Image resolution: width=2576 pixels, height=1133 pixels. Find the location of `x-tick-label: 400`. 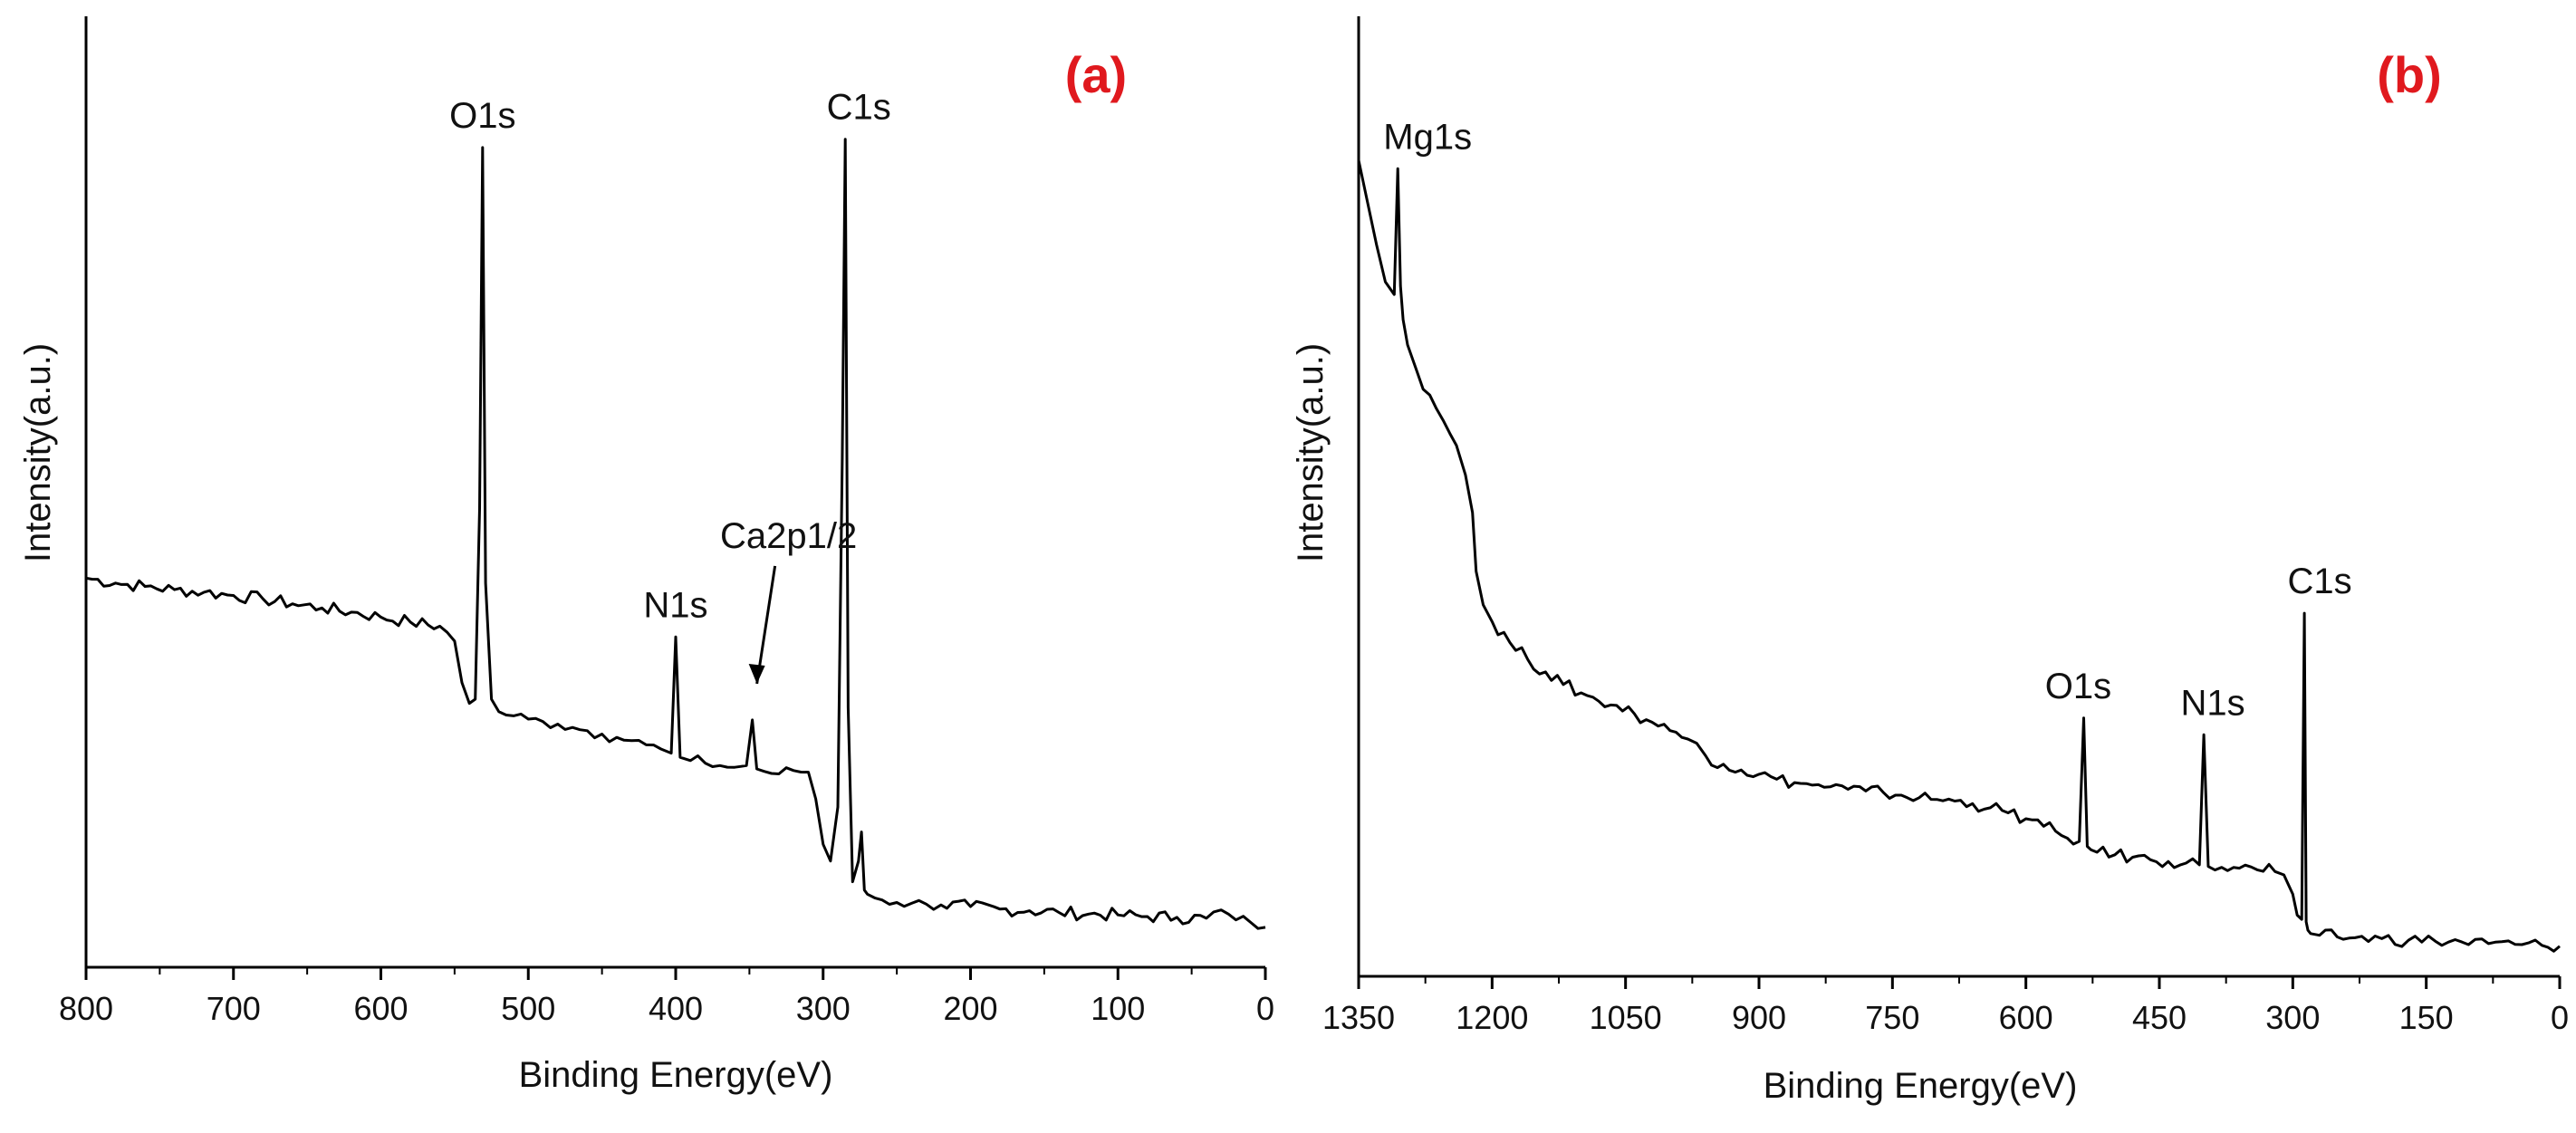

x-tick-label: 400 is located at coordinates (676, 1009).